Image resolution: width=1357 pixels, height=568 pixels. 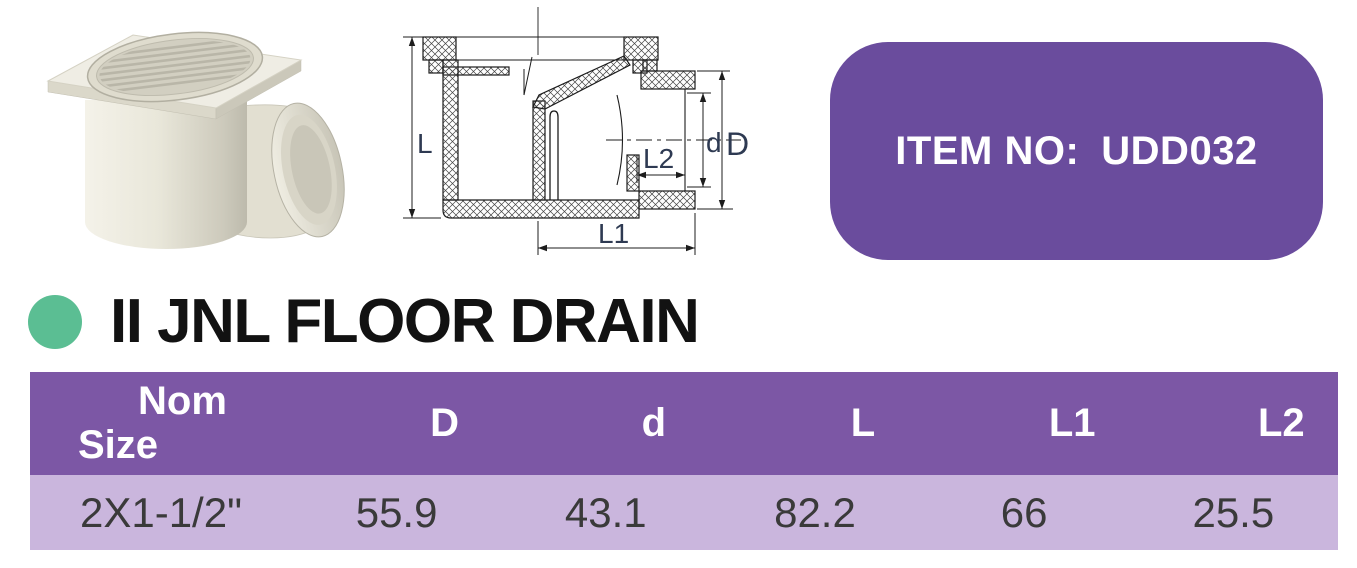 I want to click on col-header-L1: L1, so click(x=1072, y=423).